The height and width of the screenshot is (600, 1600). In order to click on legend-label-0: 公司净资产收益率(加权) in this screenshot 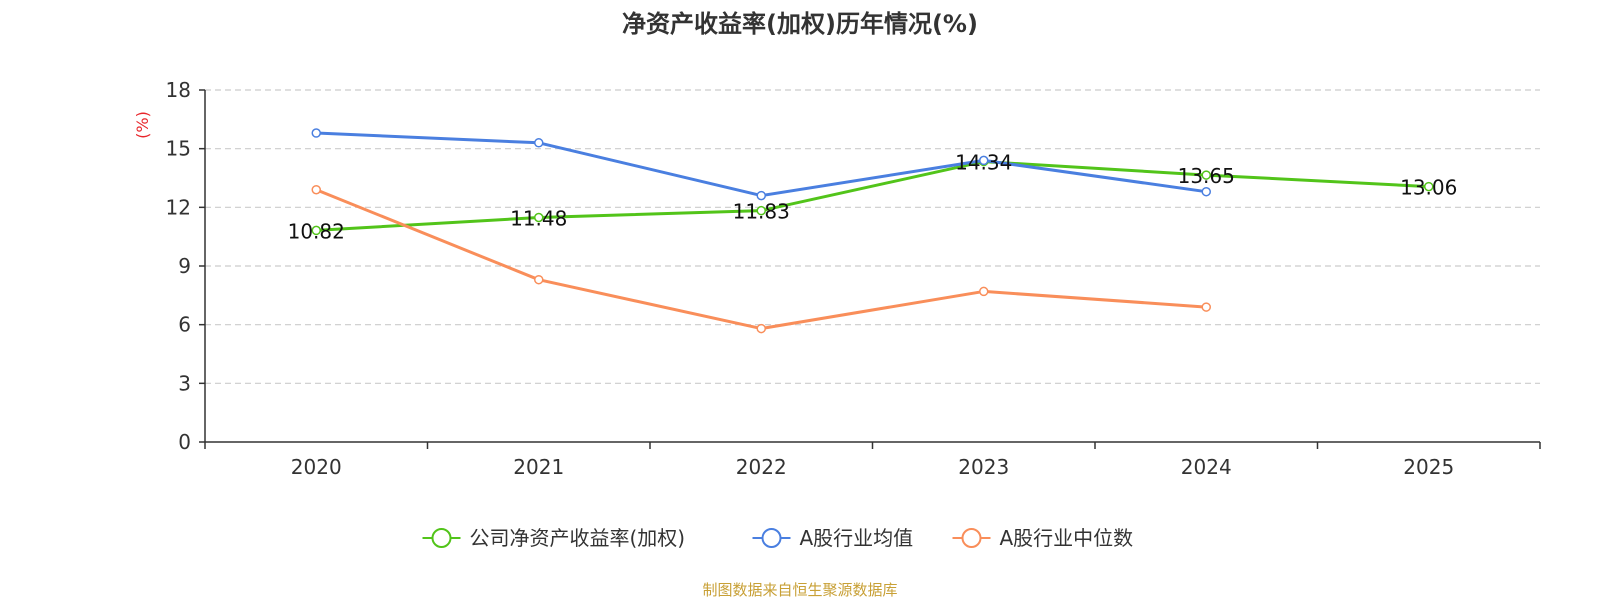, I will do `click(578, 538)`.